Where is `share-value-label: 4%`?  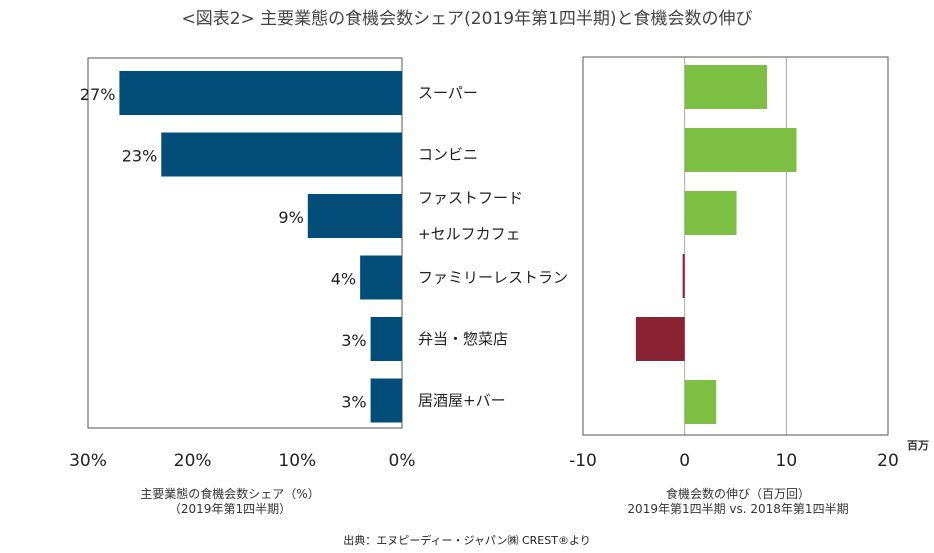
share-value-label: 4% is located at coordinates (343, 279).